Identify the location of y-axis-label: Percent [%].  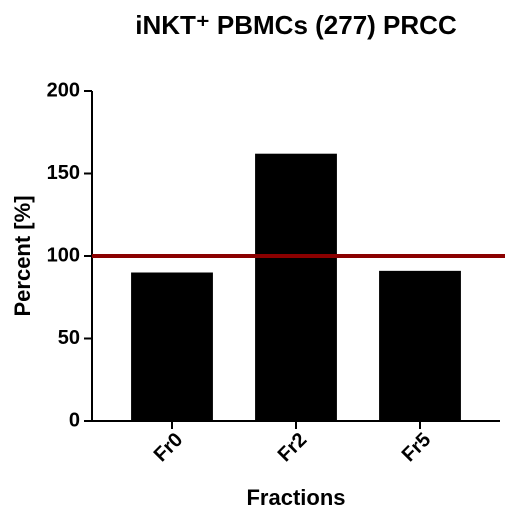
(22, 255).